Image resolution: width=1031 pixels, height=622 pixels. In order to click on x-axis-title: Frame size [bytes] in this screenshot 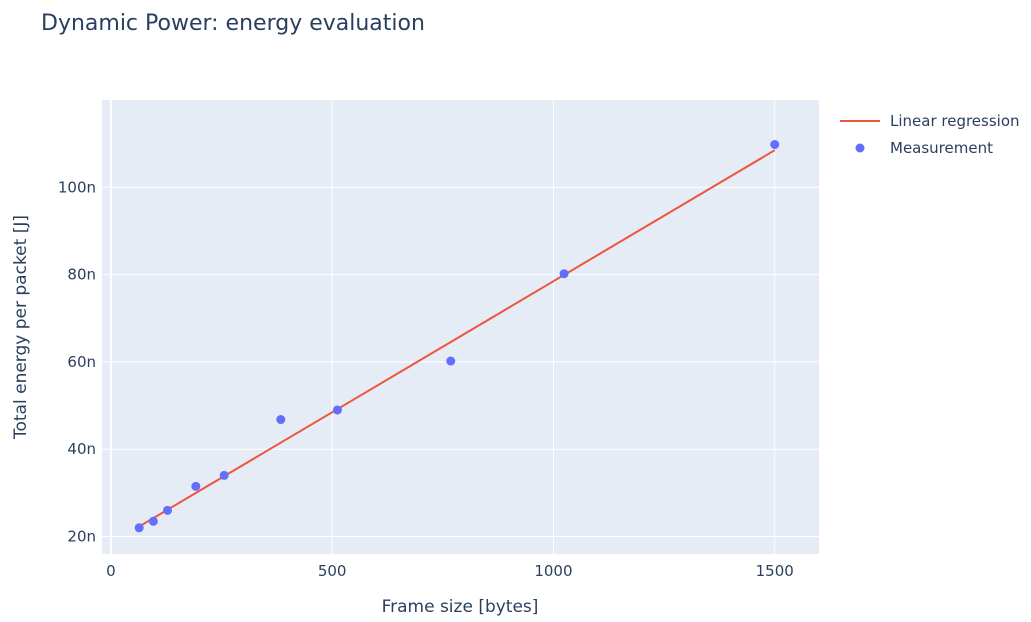, I will do `click(460, 607)`.